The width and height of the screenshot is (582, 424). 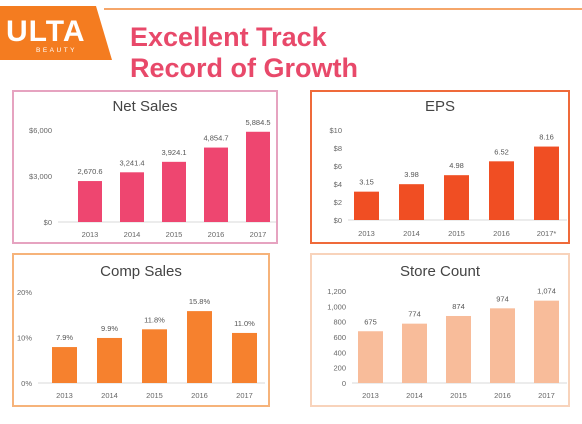 What do you see at coordinates (244, 323) in the screenshot?
I see `comp-sales-value-label: 11.0%` at bounding box center [244, 323].